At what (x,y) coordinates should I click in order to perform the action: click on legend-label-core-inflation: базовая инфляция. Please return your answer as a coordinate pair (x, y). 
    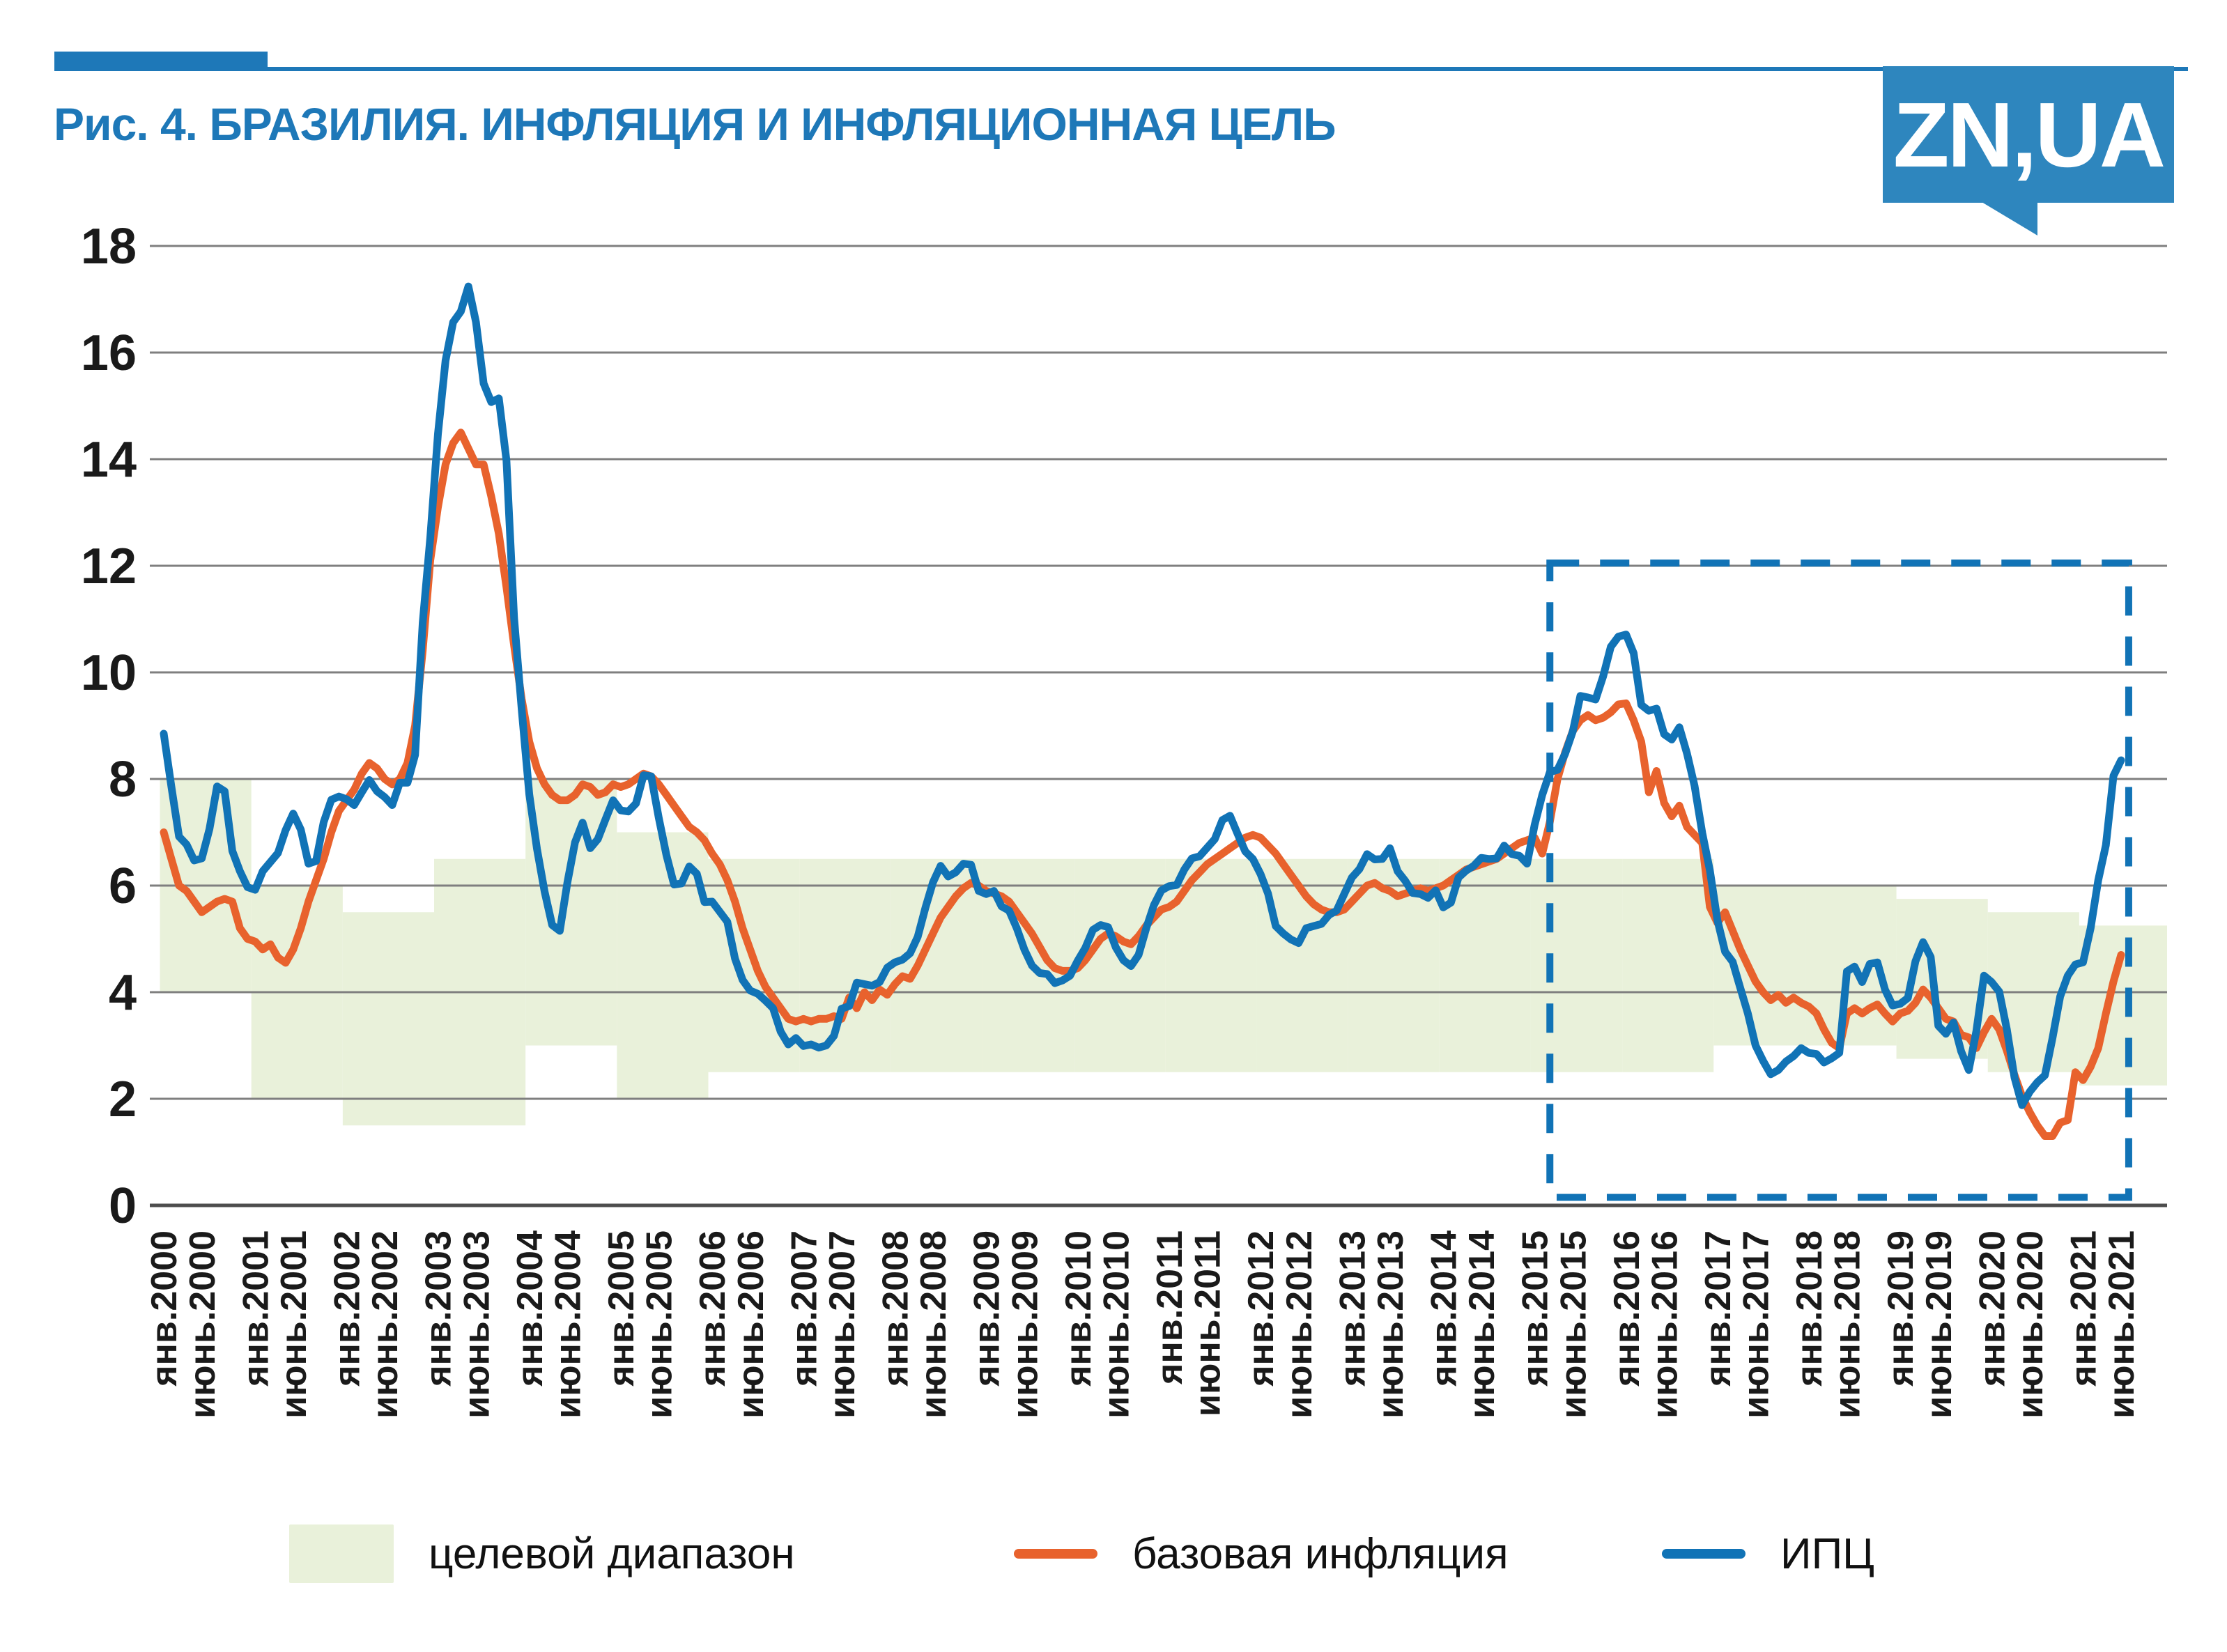
    Looking at the image, I should click on (1320, 1553).